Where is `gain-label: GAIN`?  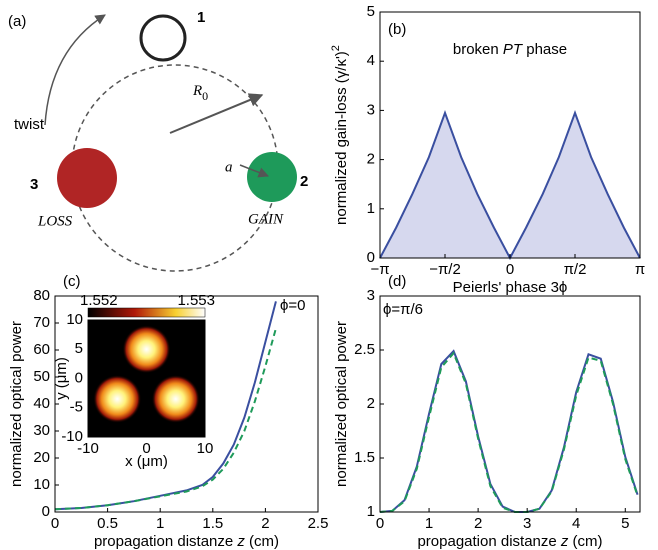 gain-label: GAIN is located at coordinates (266, 219).